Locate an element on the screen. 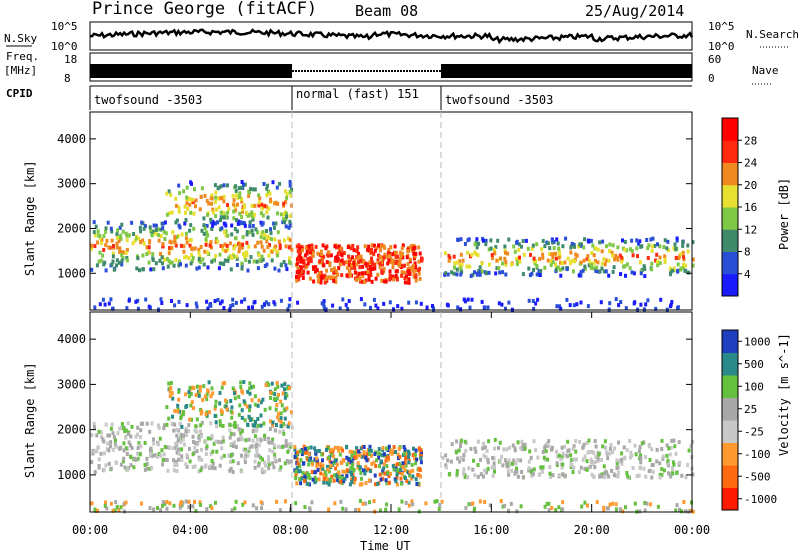  xtick-label: 00:00 is located at coordinates (90, 530).